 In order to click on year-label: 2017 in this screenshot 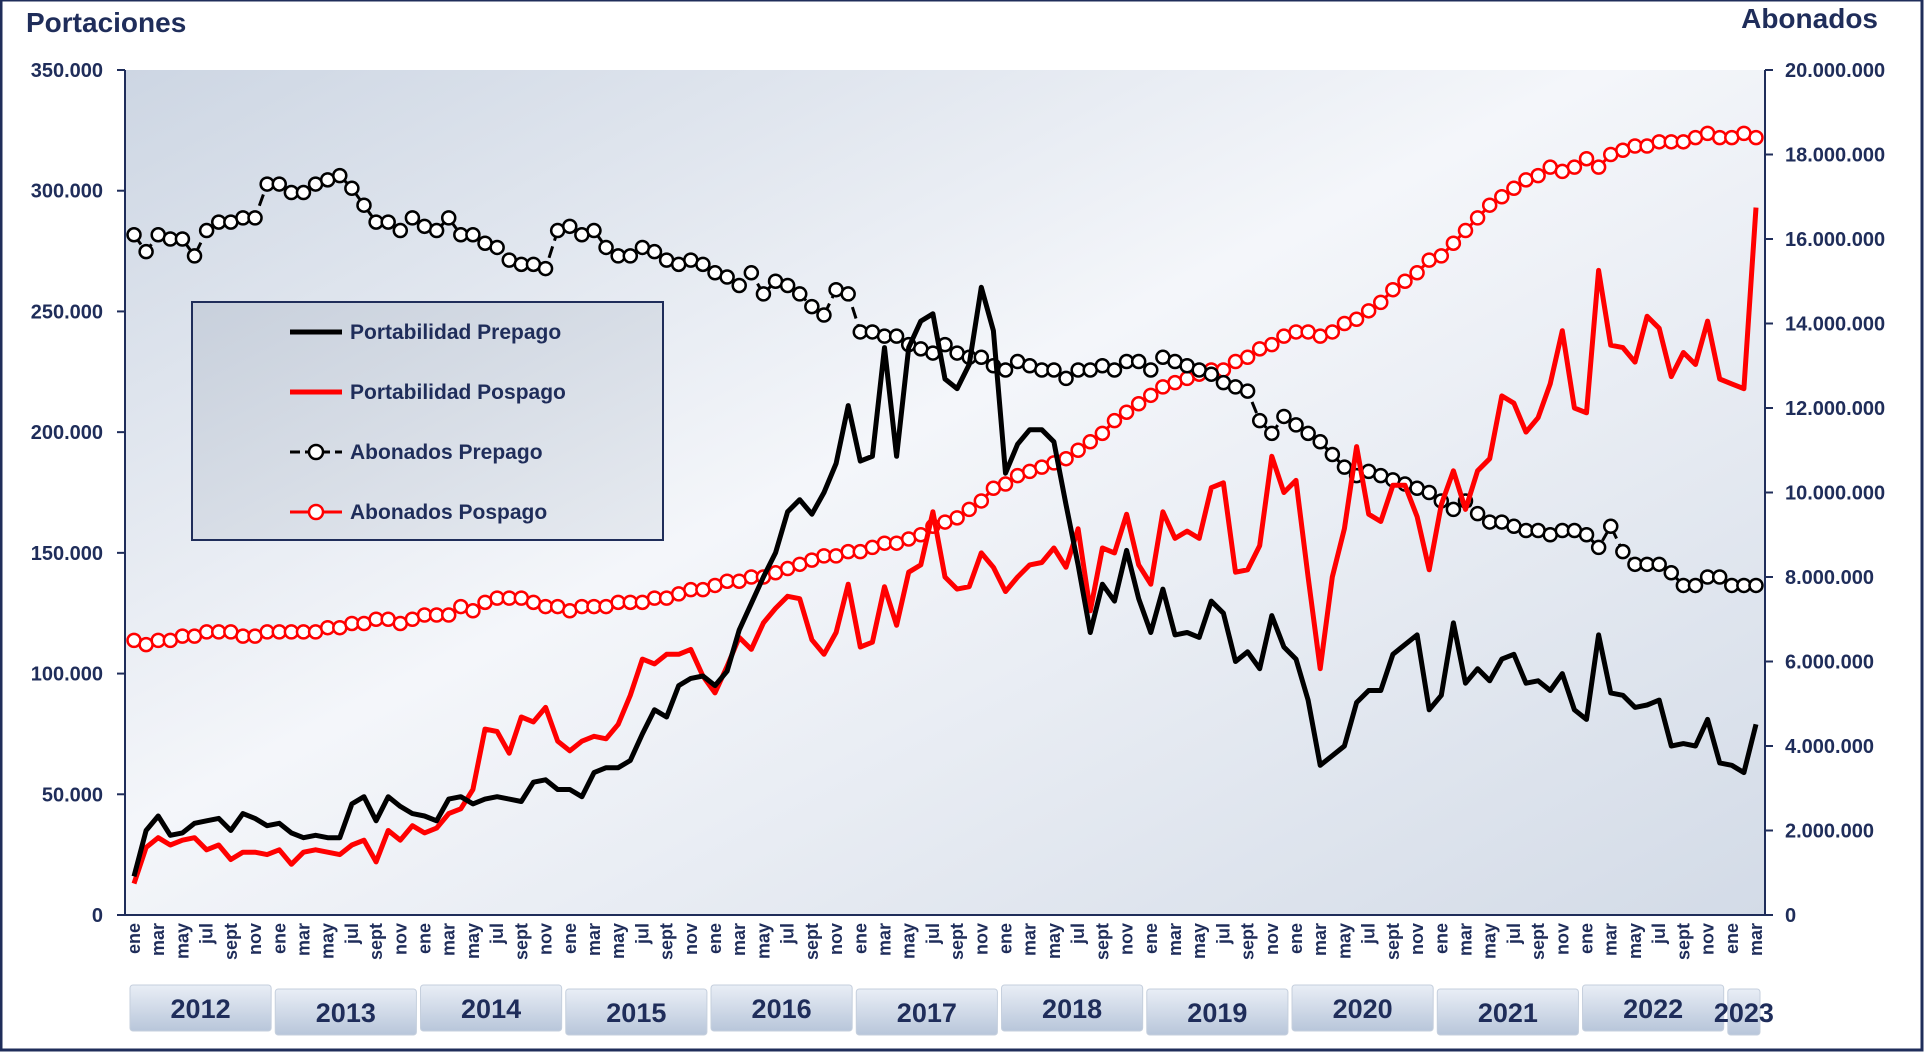, I will do `click(927, 1013)`.